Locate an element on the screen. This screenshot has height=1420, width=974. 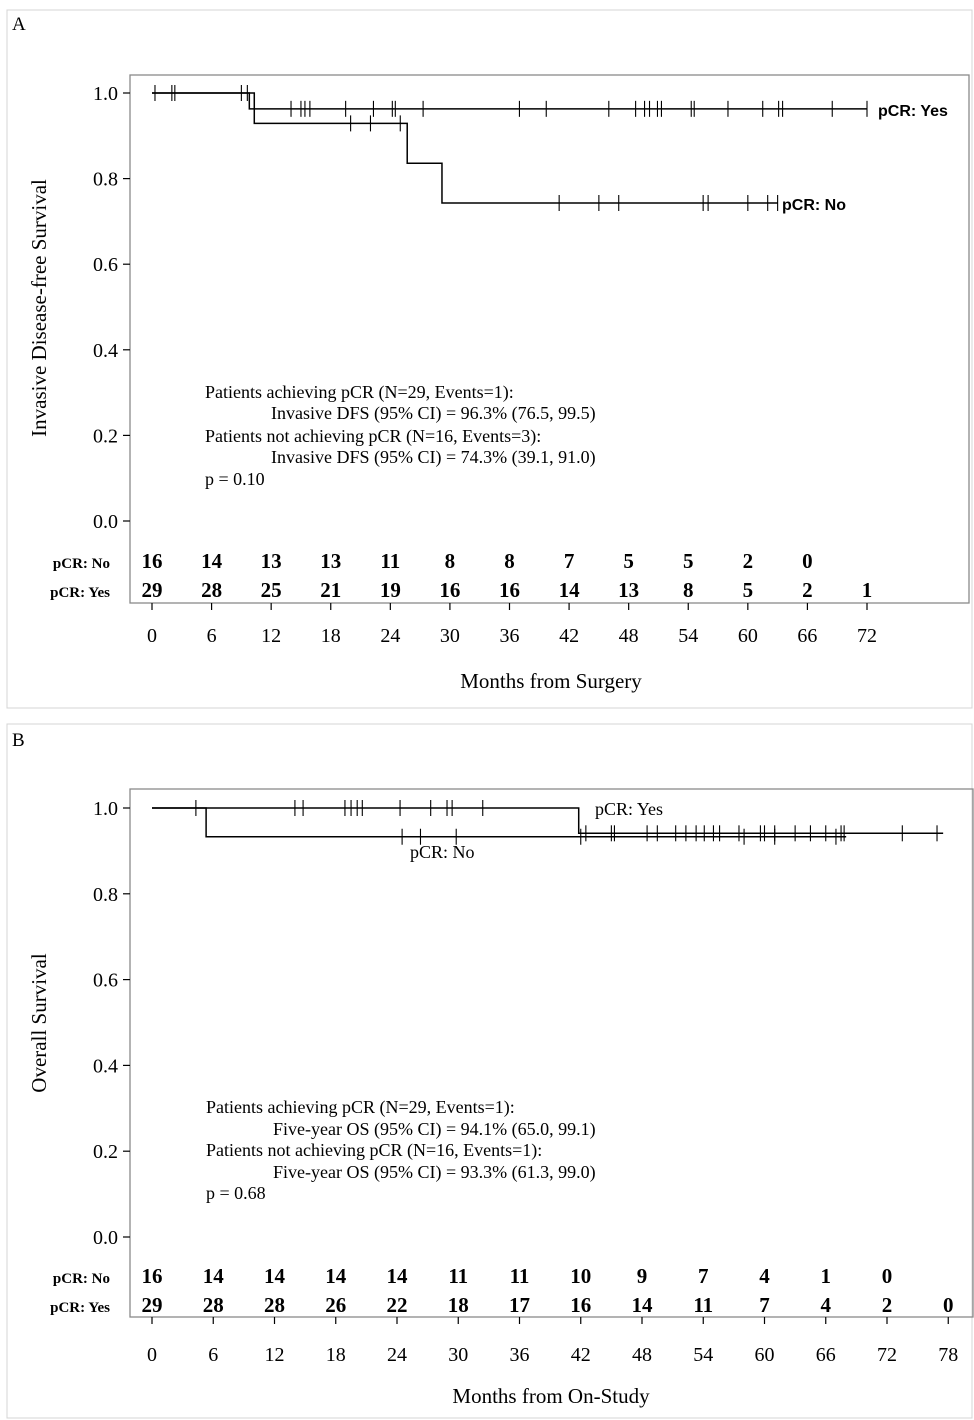
at-risk-count: 9 is located at coordinates (642, 1276).